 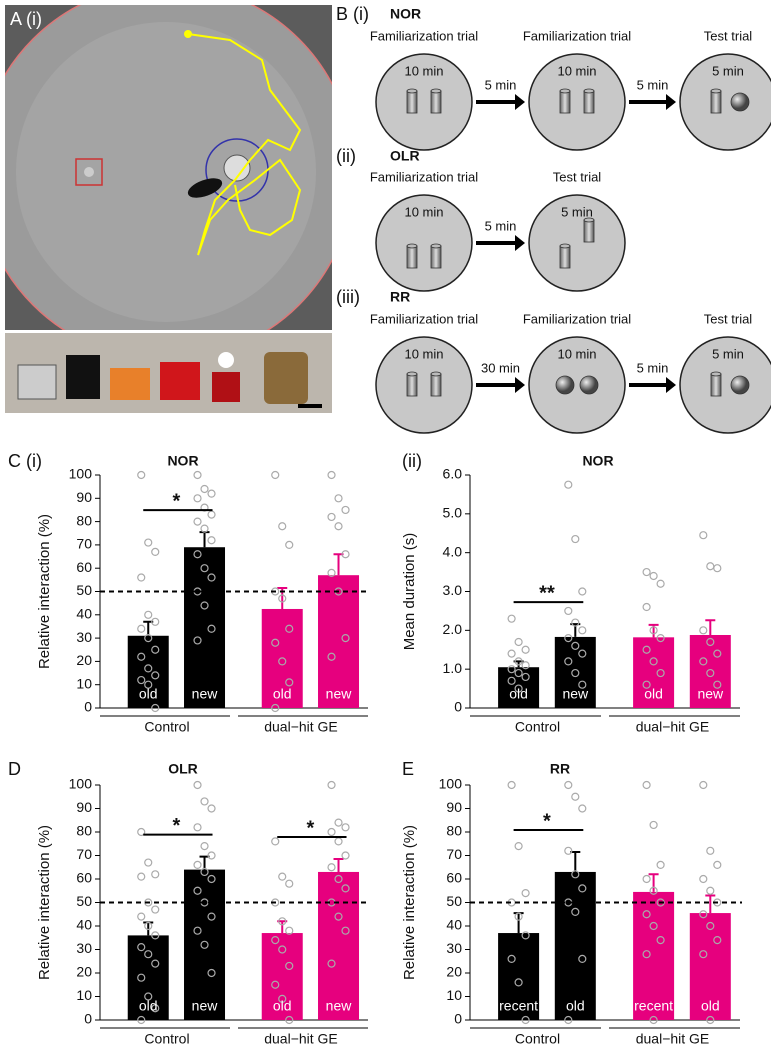 I want to click on row-name: RR, so click(x=400, y=297).